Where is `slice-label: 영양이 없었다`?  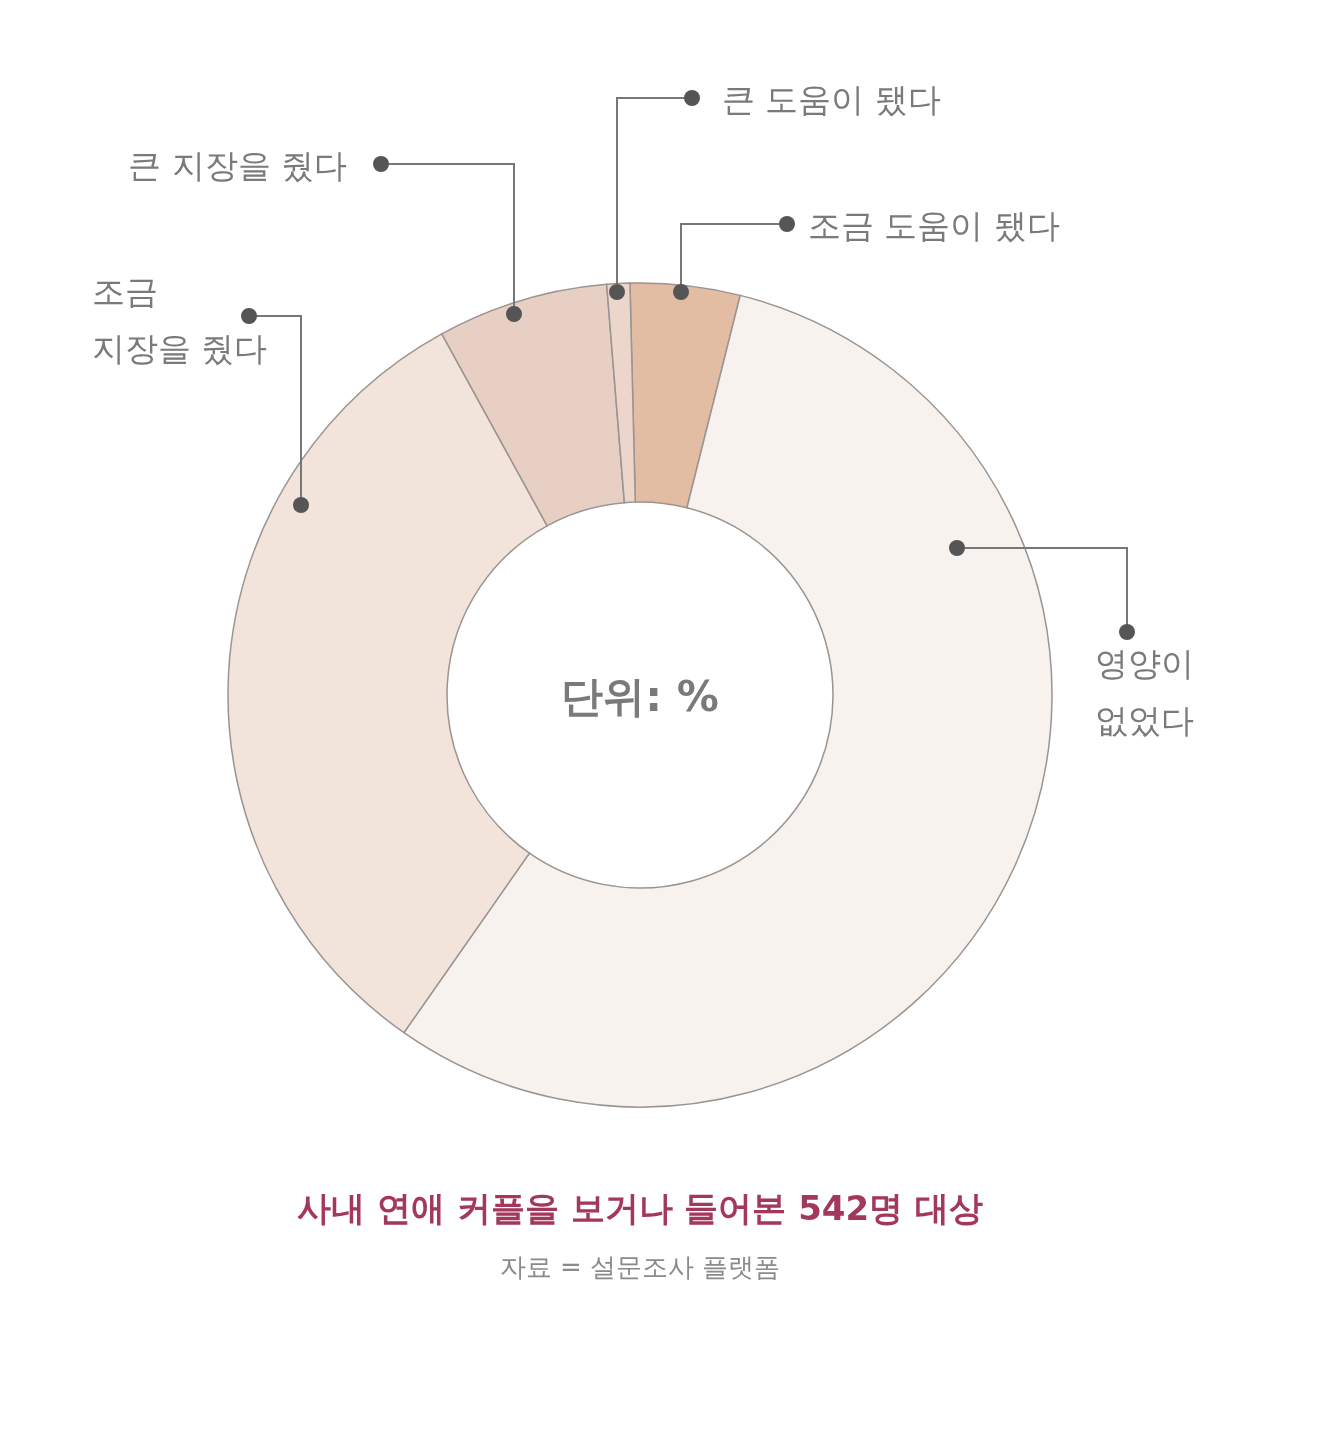 slice-label: 영양이 없었다 is located at coordinates (1144, 692).